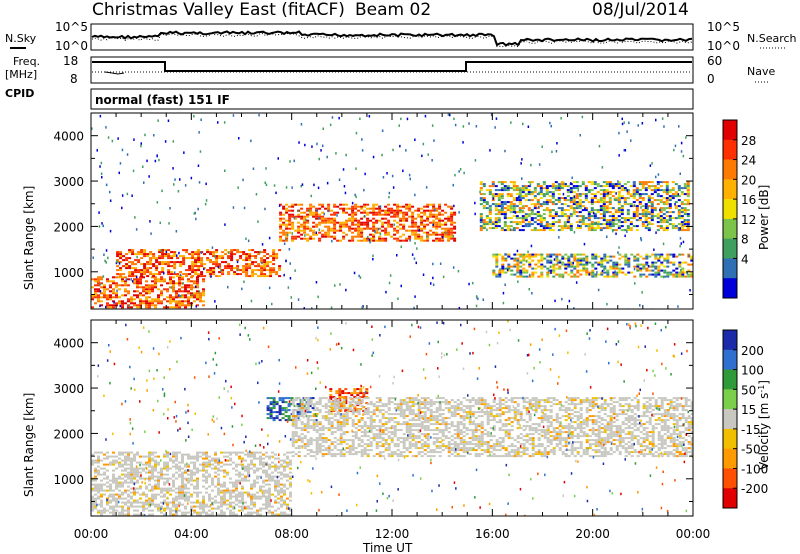 This screenshot has width=800, height=554. I want to click on power-ylabel: Slant Range [km], so click(29, 238).